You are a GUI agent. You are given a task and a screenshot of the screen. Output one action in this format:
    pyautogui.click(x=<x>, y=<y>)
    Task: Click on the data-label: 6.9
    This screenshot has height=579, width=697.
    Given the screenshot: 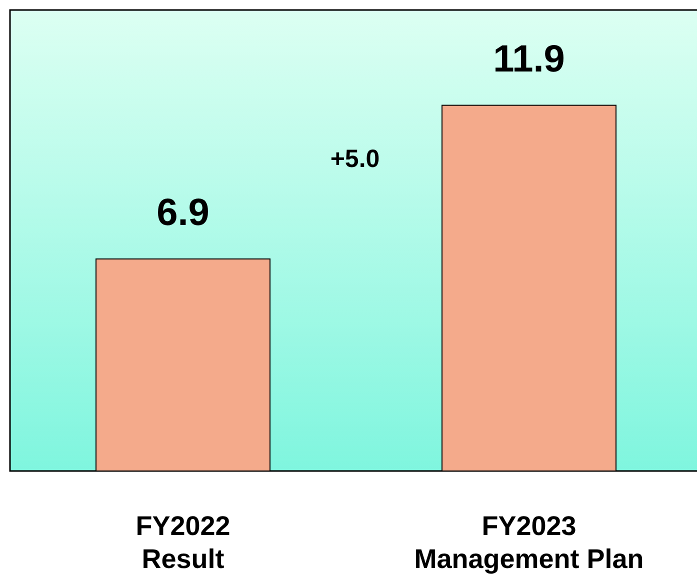 What is the action you would take?
    pyautogui.click(x=183, y=213)
    